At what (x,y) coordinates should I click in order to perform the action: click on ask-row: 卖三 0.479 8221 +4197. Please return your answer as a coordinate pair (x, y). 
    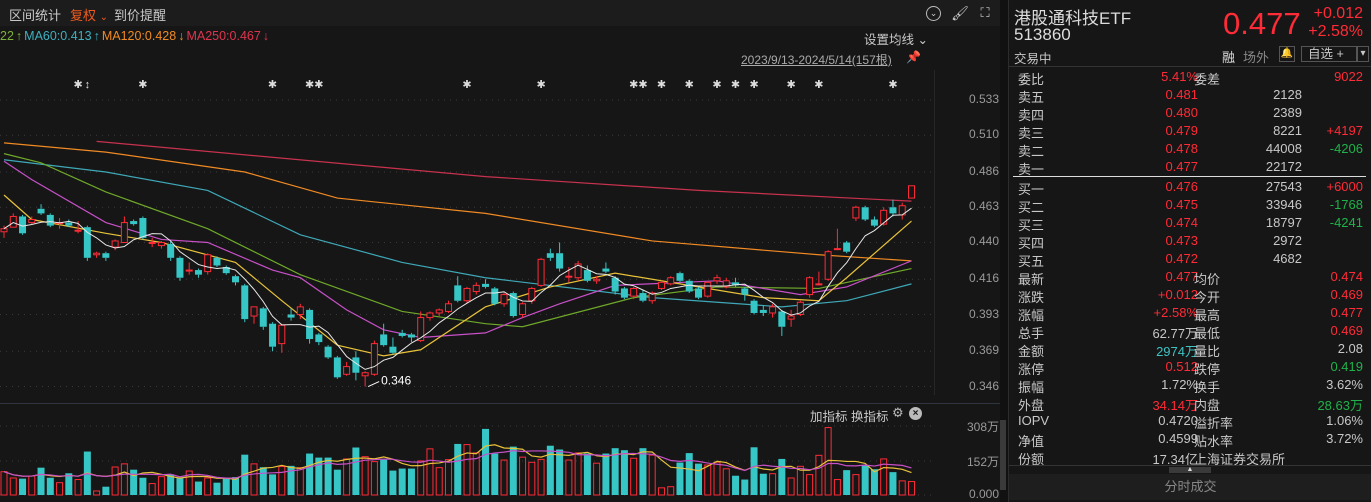
    Looking at the image, I should click on (1190, 131).